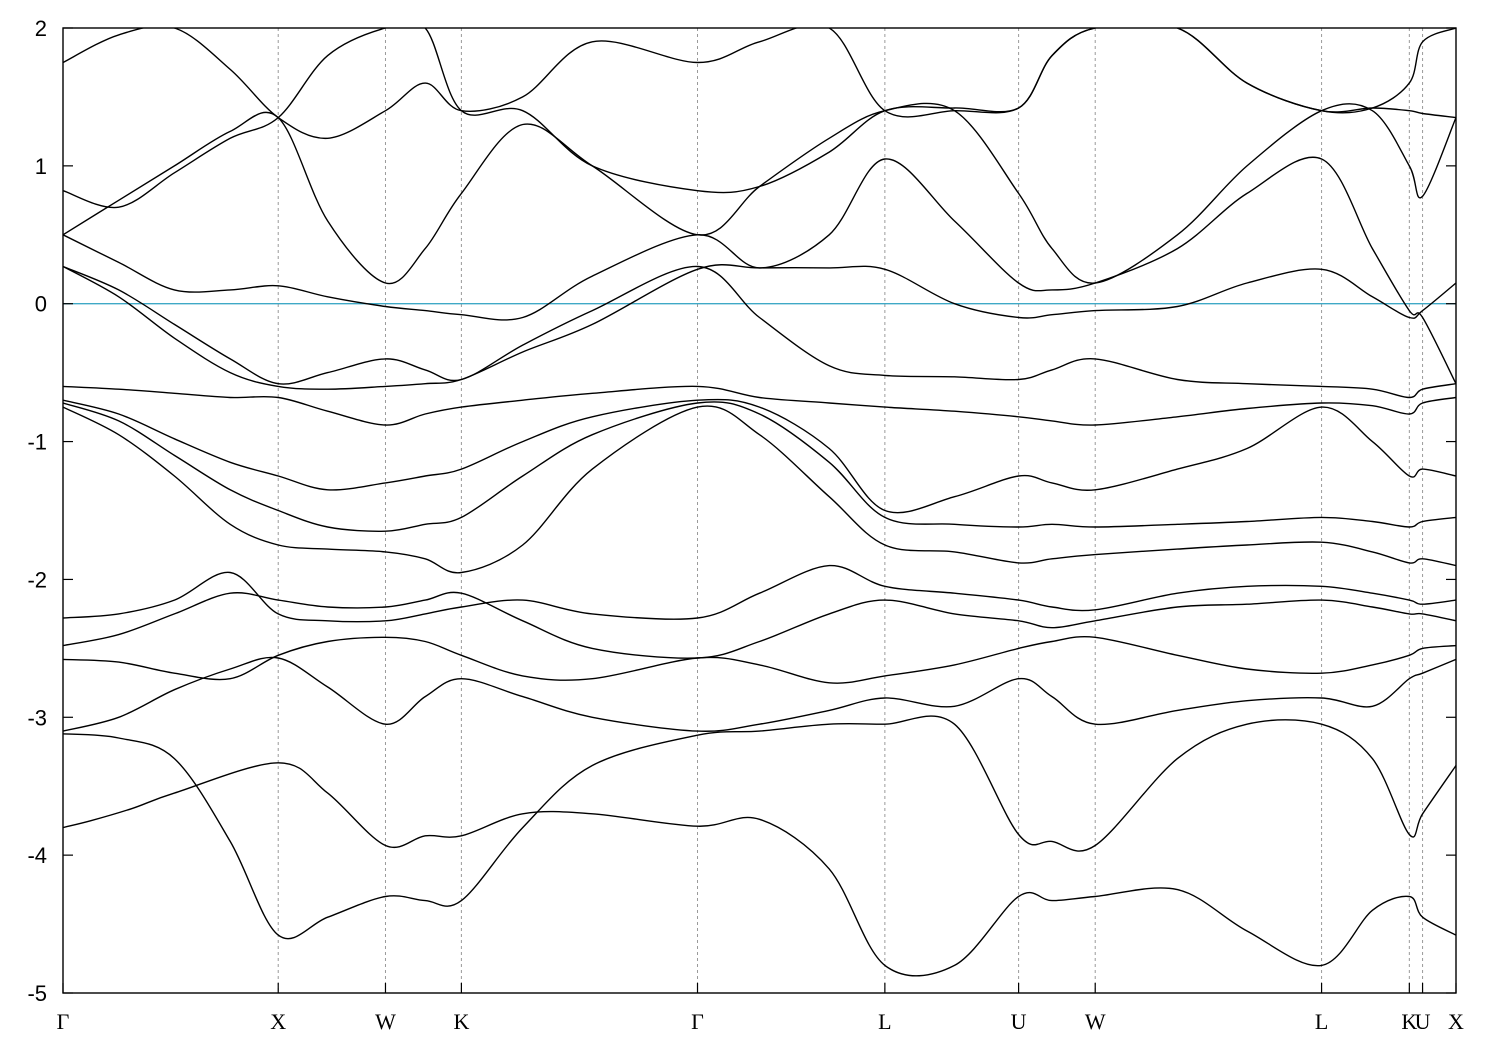 This screenshot has height=1050, width=1500. What do you see at coordinates (41, 166) in the screenshot?
I see `y-tick-label: 1` at bounding box center [41, 166].